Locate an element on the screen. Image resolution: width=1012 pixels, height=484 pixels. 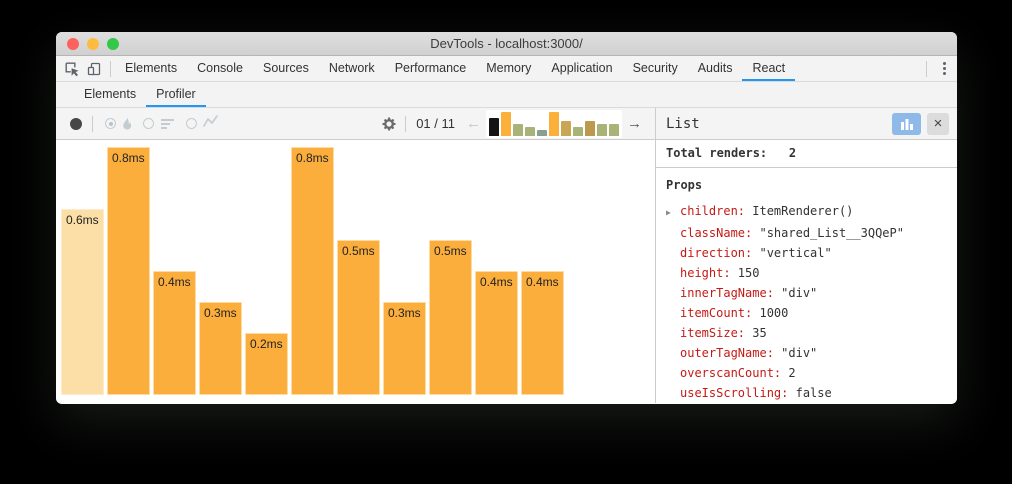
commit-bar-9: 0.5ms is located at coordinates (450, 317).